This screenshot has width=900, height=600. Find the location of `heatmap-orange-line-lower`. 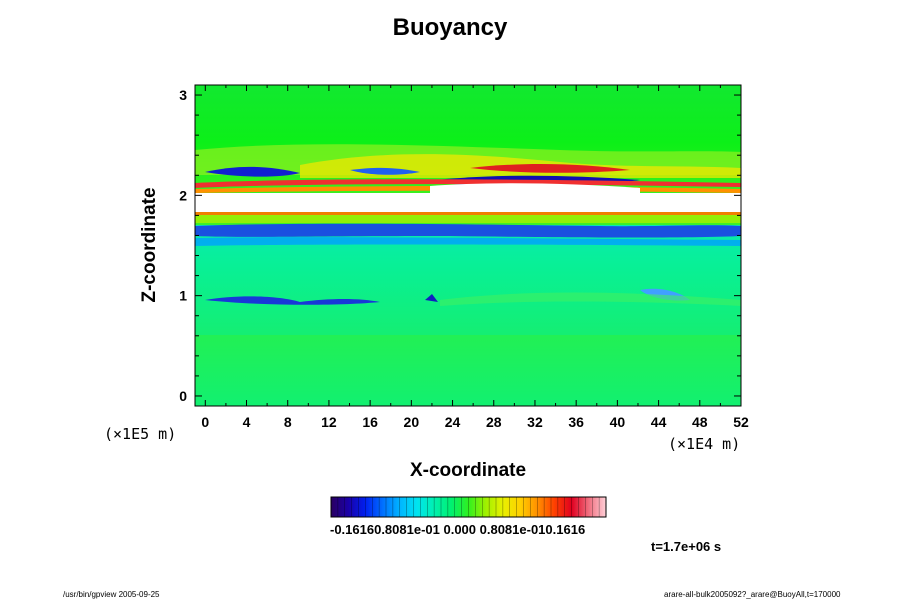

heatmap-orange-line-lower is located at coordinates (468, 213).